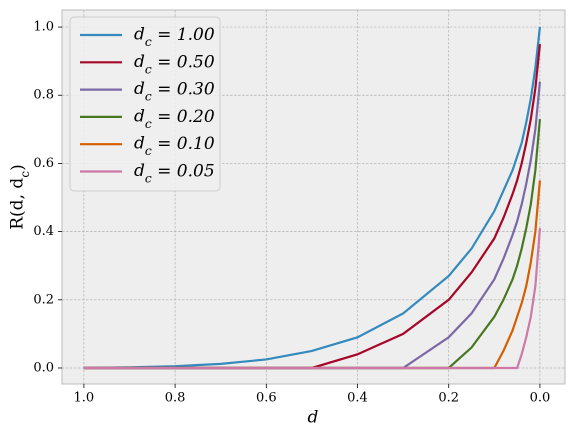 The height and width of the screenshot is (438, 574). What do you see at coordinates (84, 398) in the screenshot?
I see `x-tick-label: 1.0` at bounding box center [84, 398].